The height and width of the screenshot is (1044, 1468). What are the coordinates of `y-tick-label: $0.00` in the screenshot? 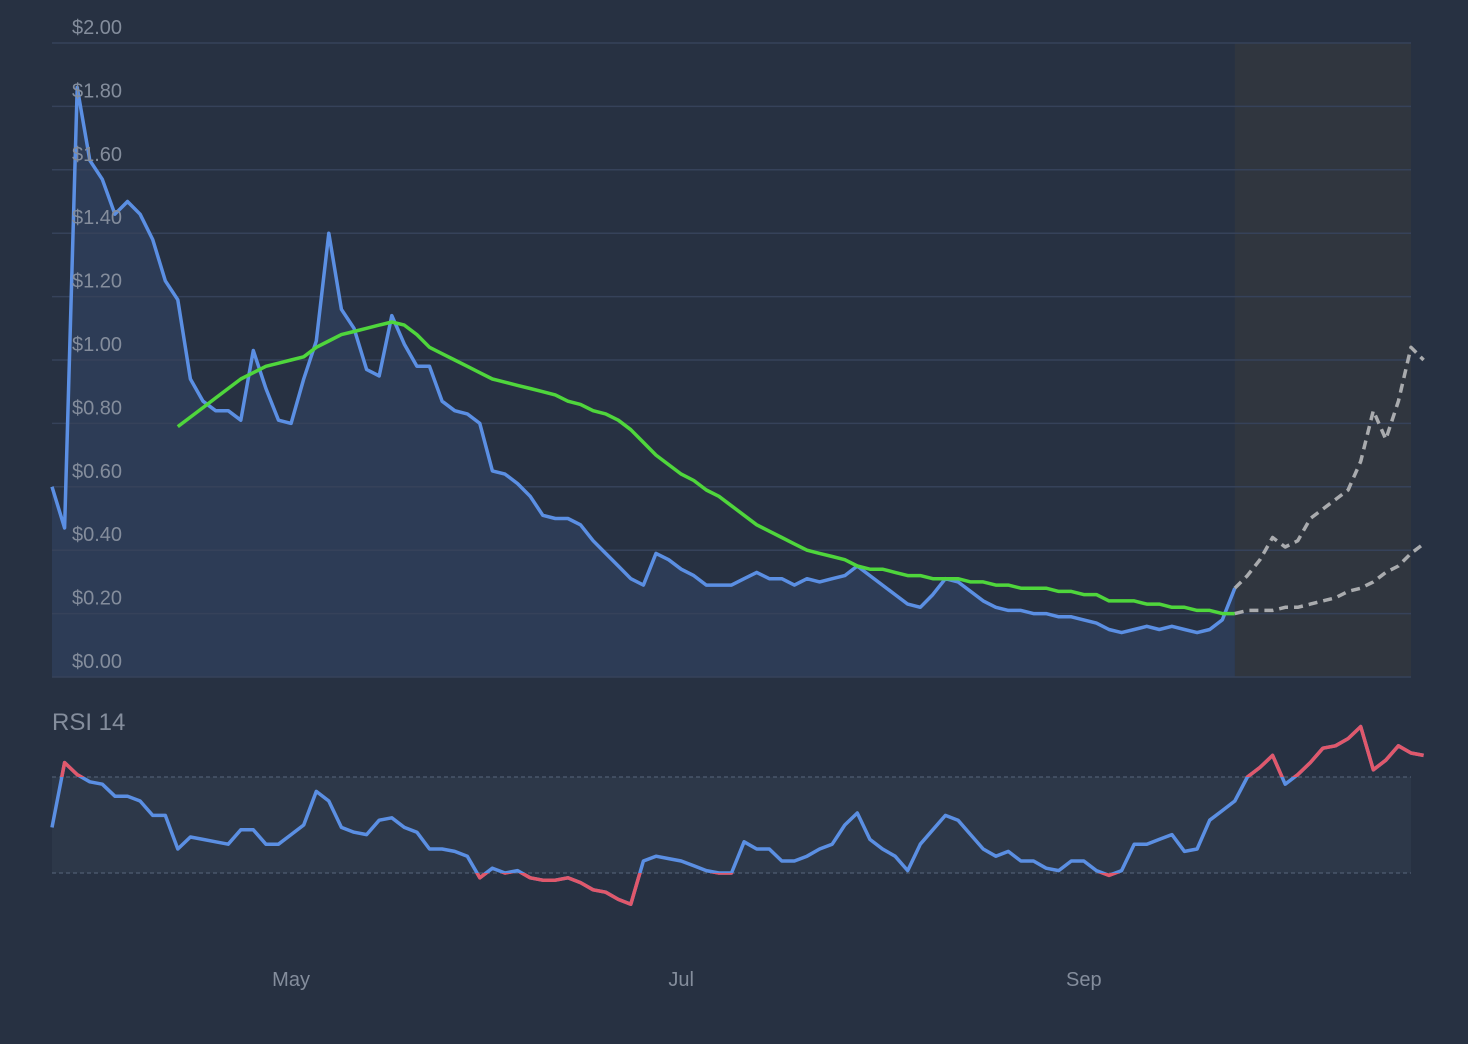 It's located at (97, 662).